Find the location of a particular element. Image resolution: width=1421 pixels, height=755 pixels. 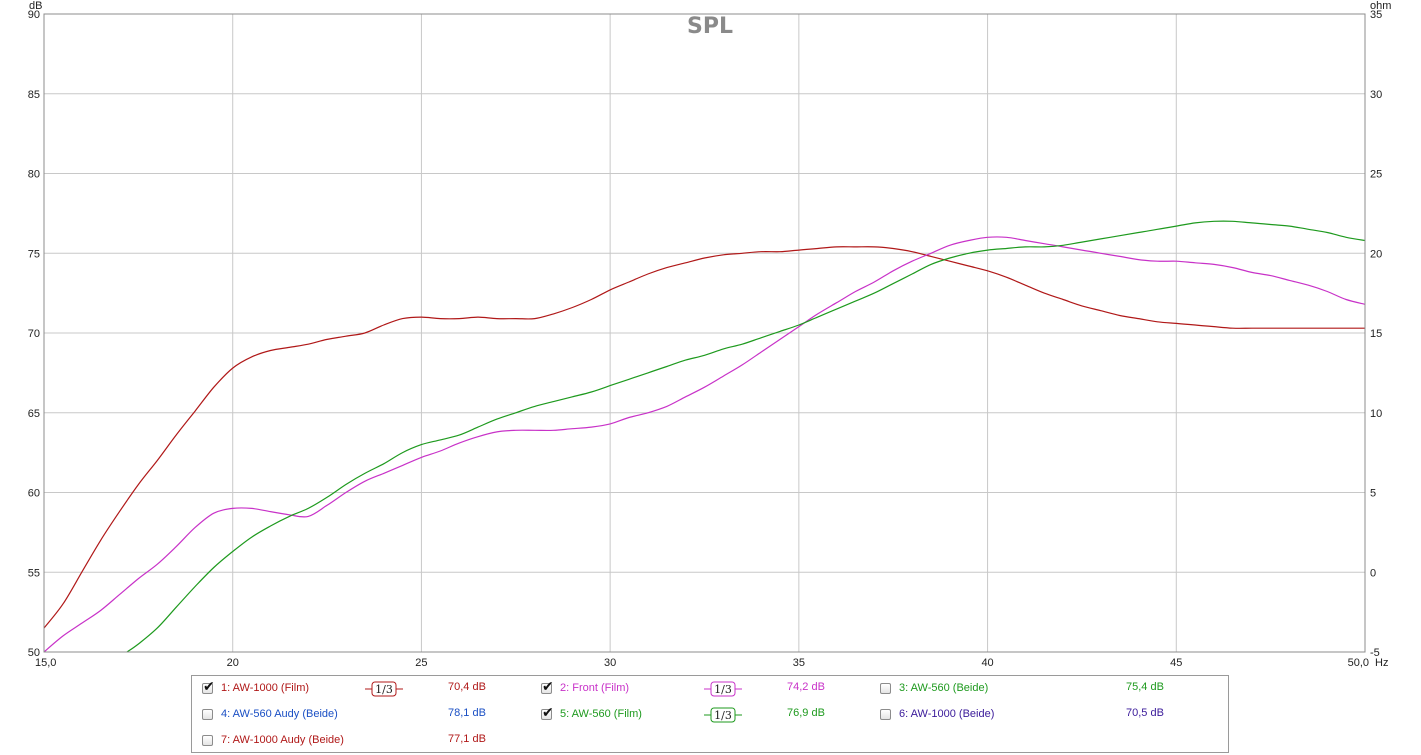

y-tick-label: 55 is located at coordinates (34, 573).